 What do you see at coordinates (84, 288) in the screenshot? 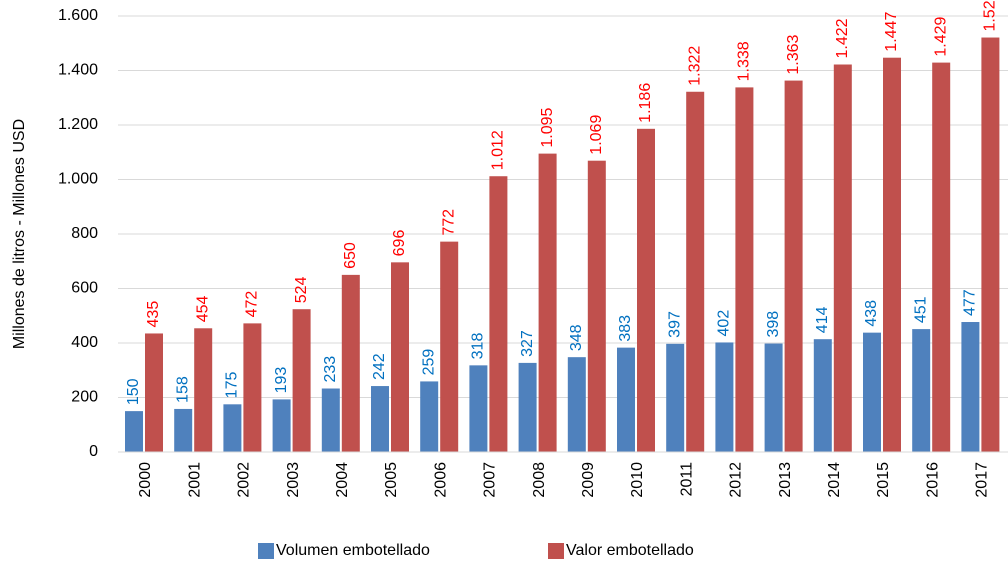
I see `y-tick-label: 600` at bounding box center [84, 288].